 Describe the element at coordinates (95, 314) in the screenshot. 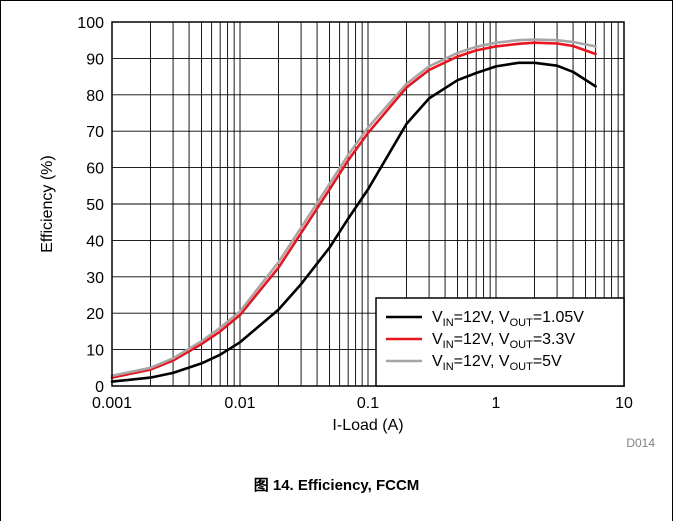

I see `y-tick-label: 20` at that location.